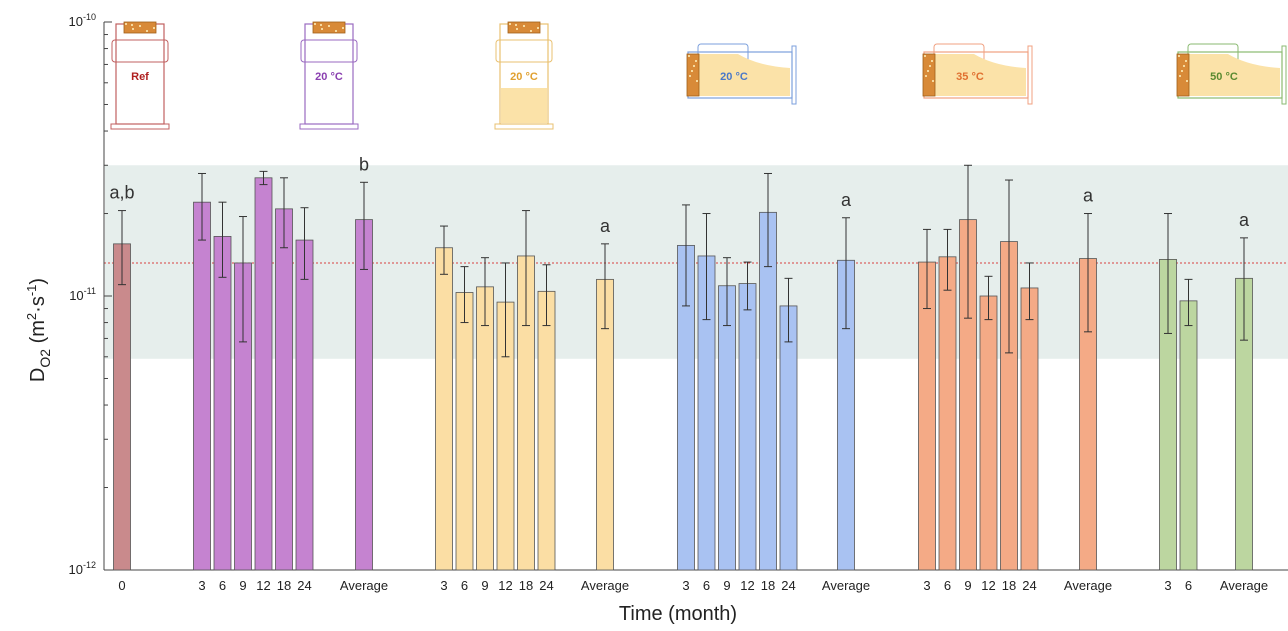  What do you see at coordinates (364, 395) in the screenshot?
I see `bar-average` at bounding box center [364, 395].